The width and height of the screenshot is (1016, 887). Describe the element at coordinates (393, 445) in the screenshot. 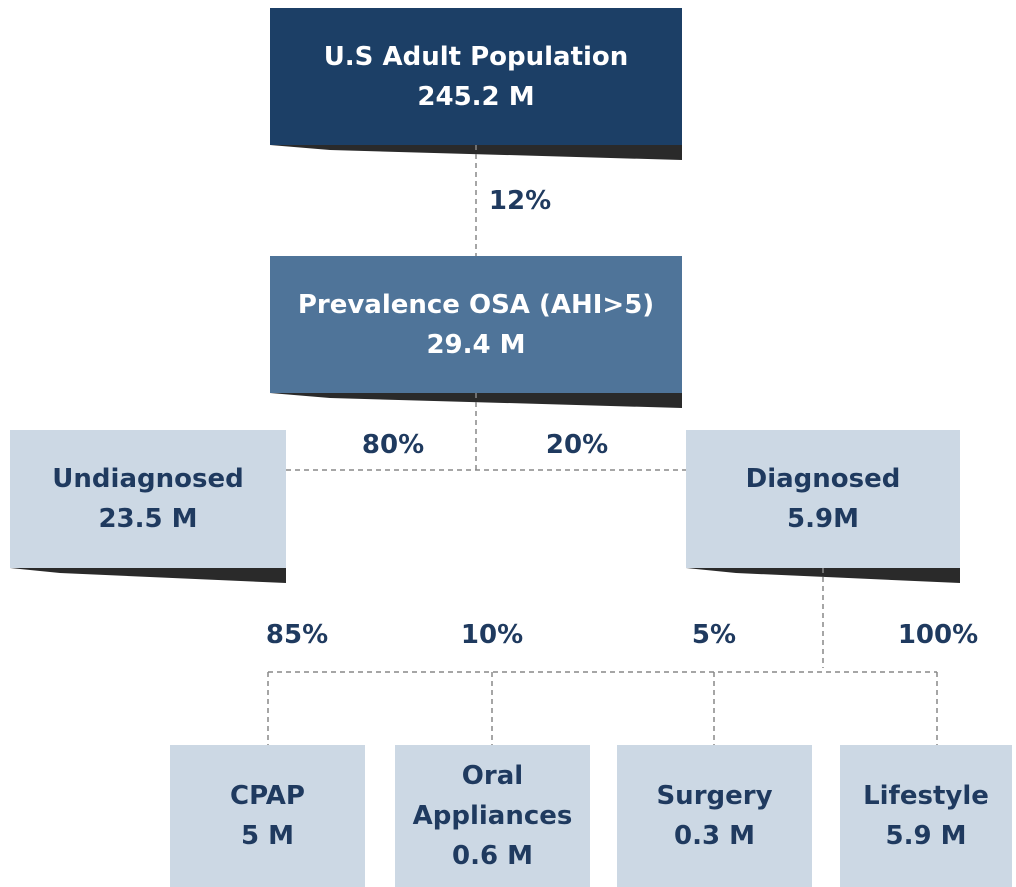

I see `edge-label: 80%` at that location.